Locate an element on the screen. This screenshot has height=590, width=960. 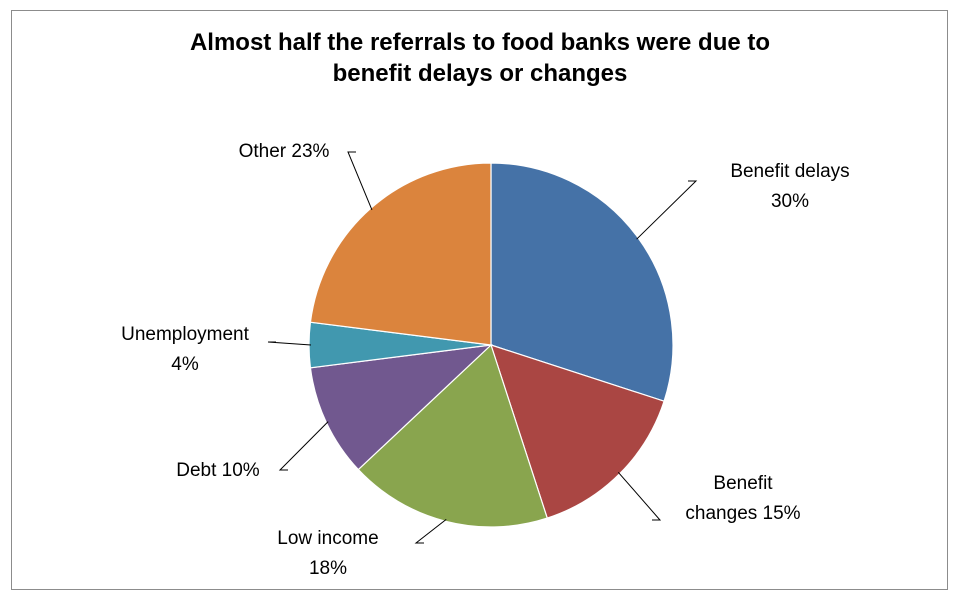
data-label-line: 18% is located at coordinates (328, 568).